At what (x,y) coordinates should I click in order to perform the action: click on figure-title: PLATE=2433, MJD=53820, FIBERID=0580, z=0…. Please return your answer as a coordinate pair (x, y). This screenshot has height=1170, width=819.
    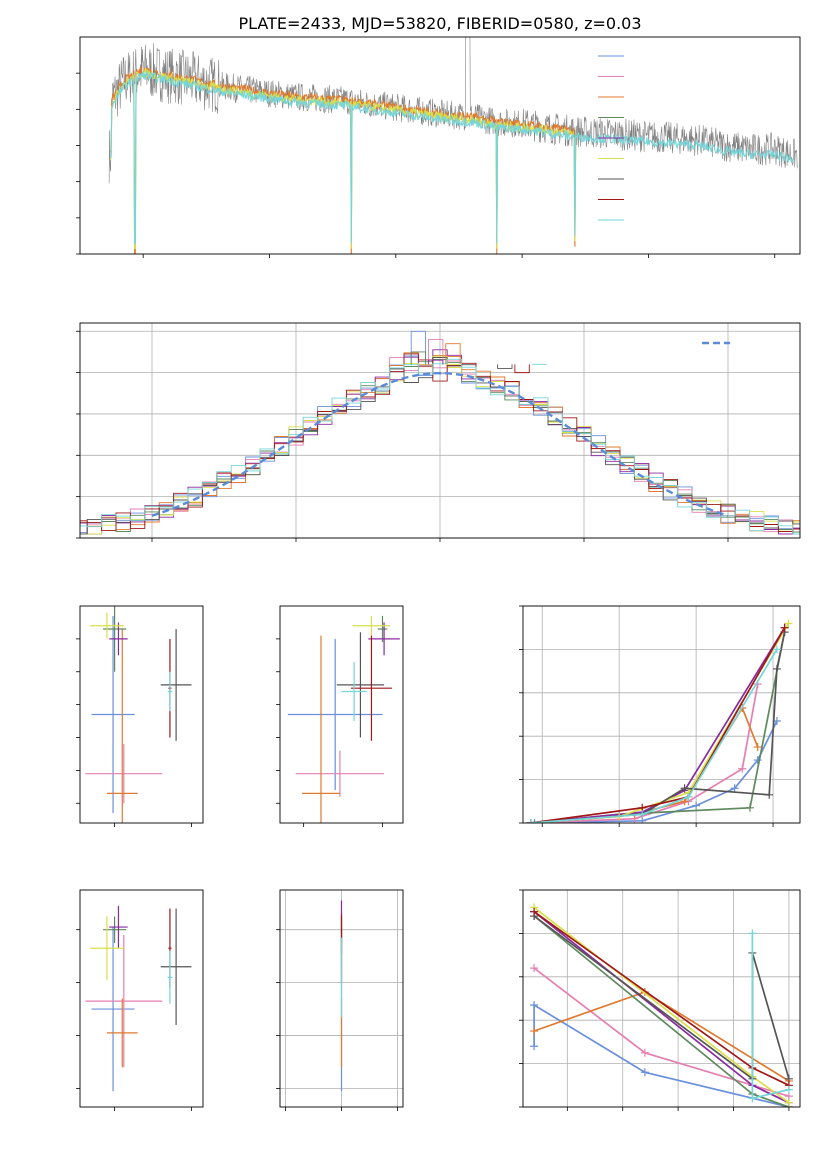
    Looking at the image, I should click on (439, 23).